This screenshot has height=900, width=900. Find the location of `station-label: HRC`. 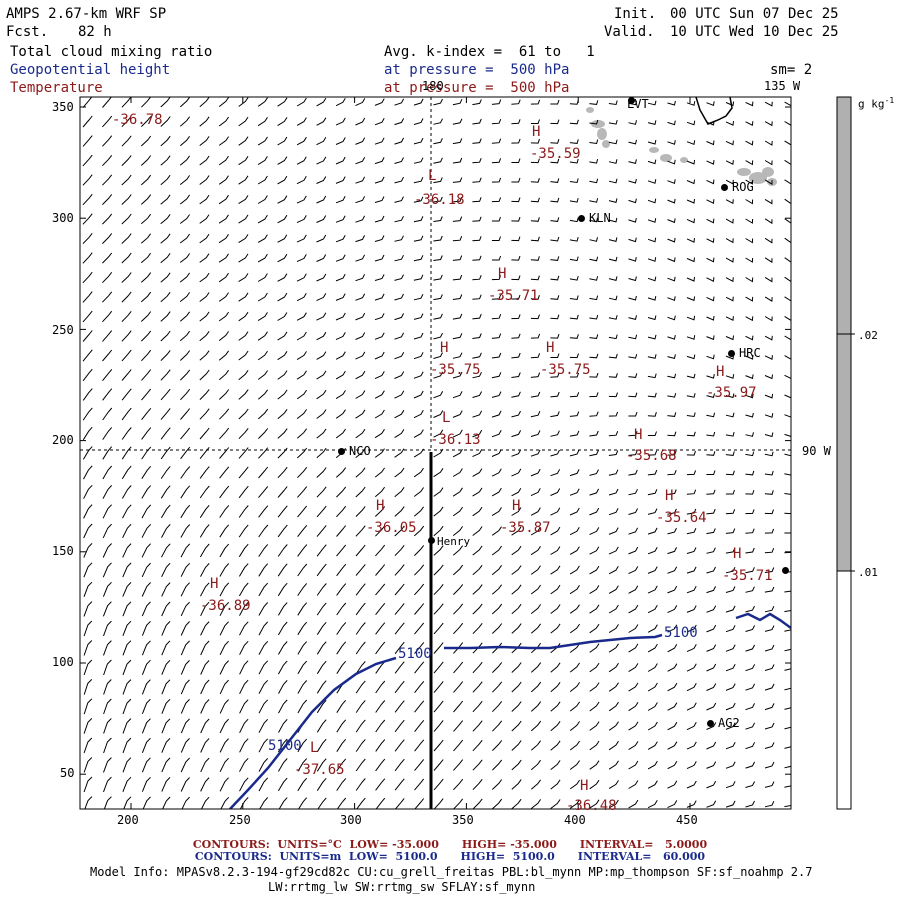

station-label: HRC is located at coordinates (750, 353).